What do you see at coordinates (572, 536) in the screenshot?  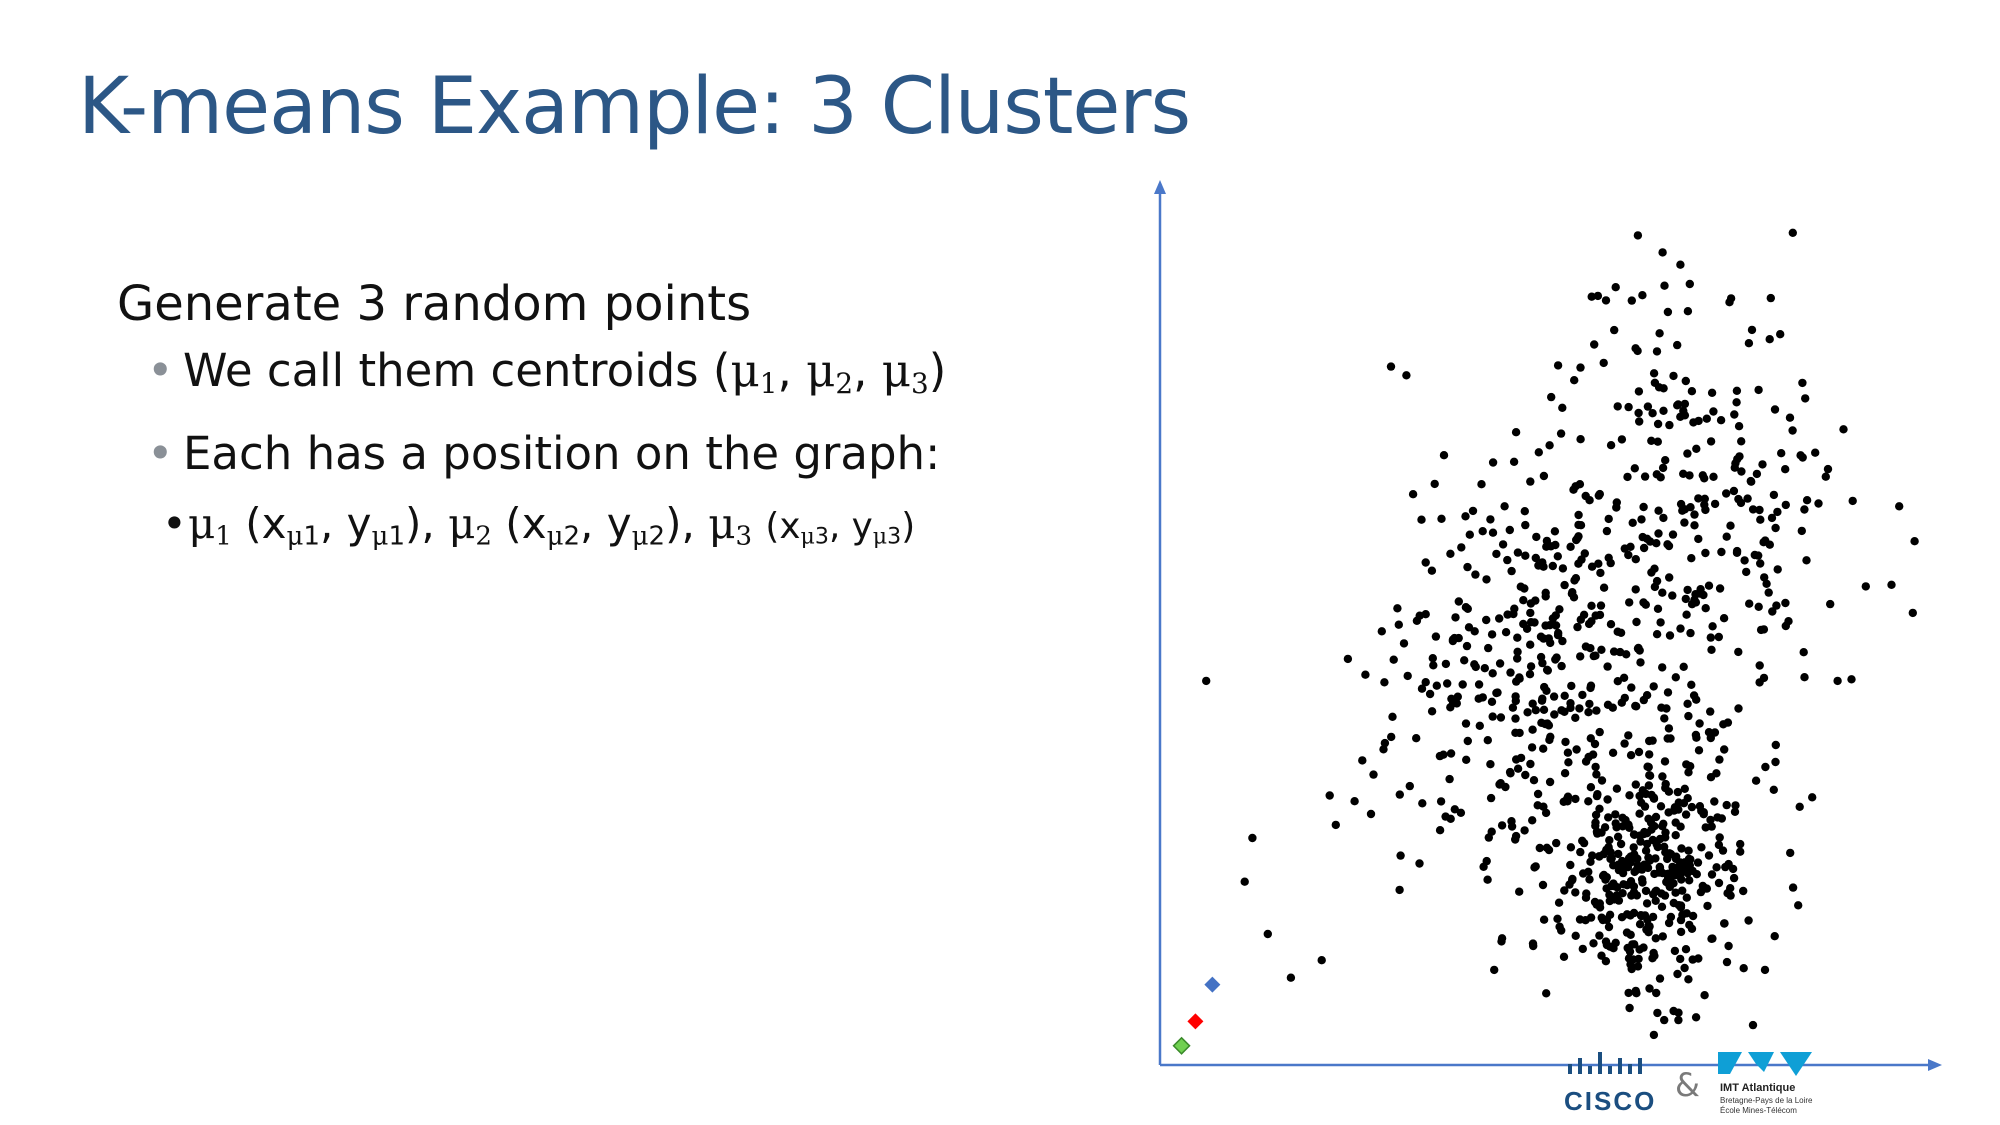 I see `coord-sub-num: 2` at bounding box center [572, 536].